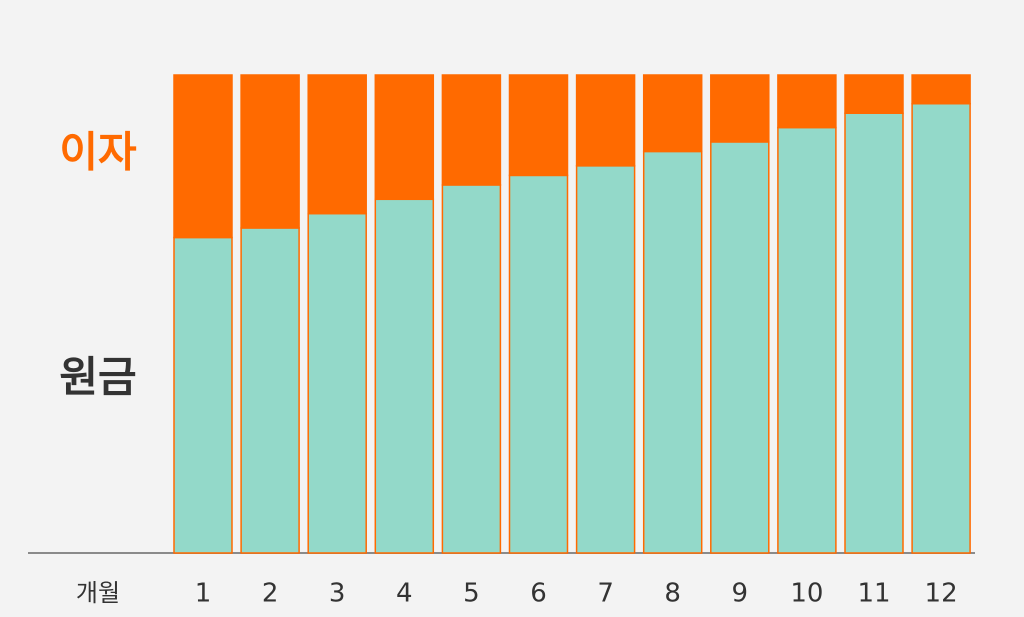 Image resolution: width=1024 pixels, height=617 pixels. Describe the element at coordinates (806, 594) in the screenshot. I see `x-tick-label: 10` at that location.